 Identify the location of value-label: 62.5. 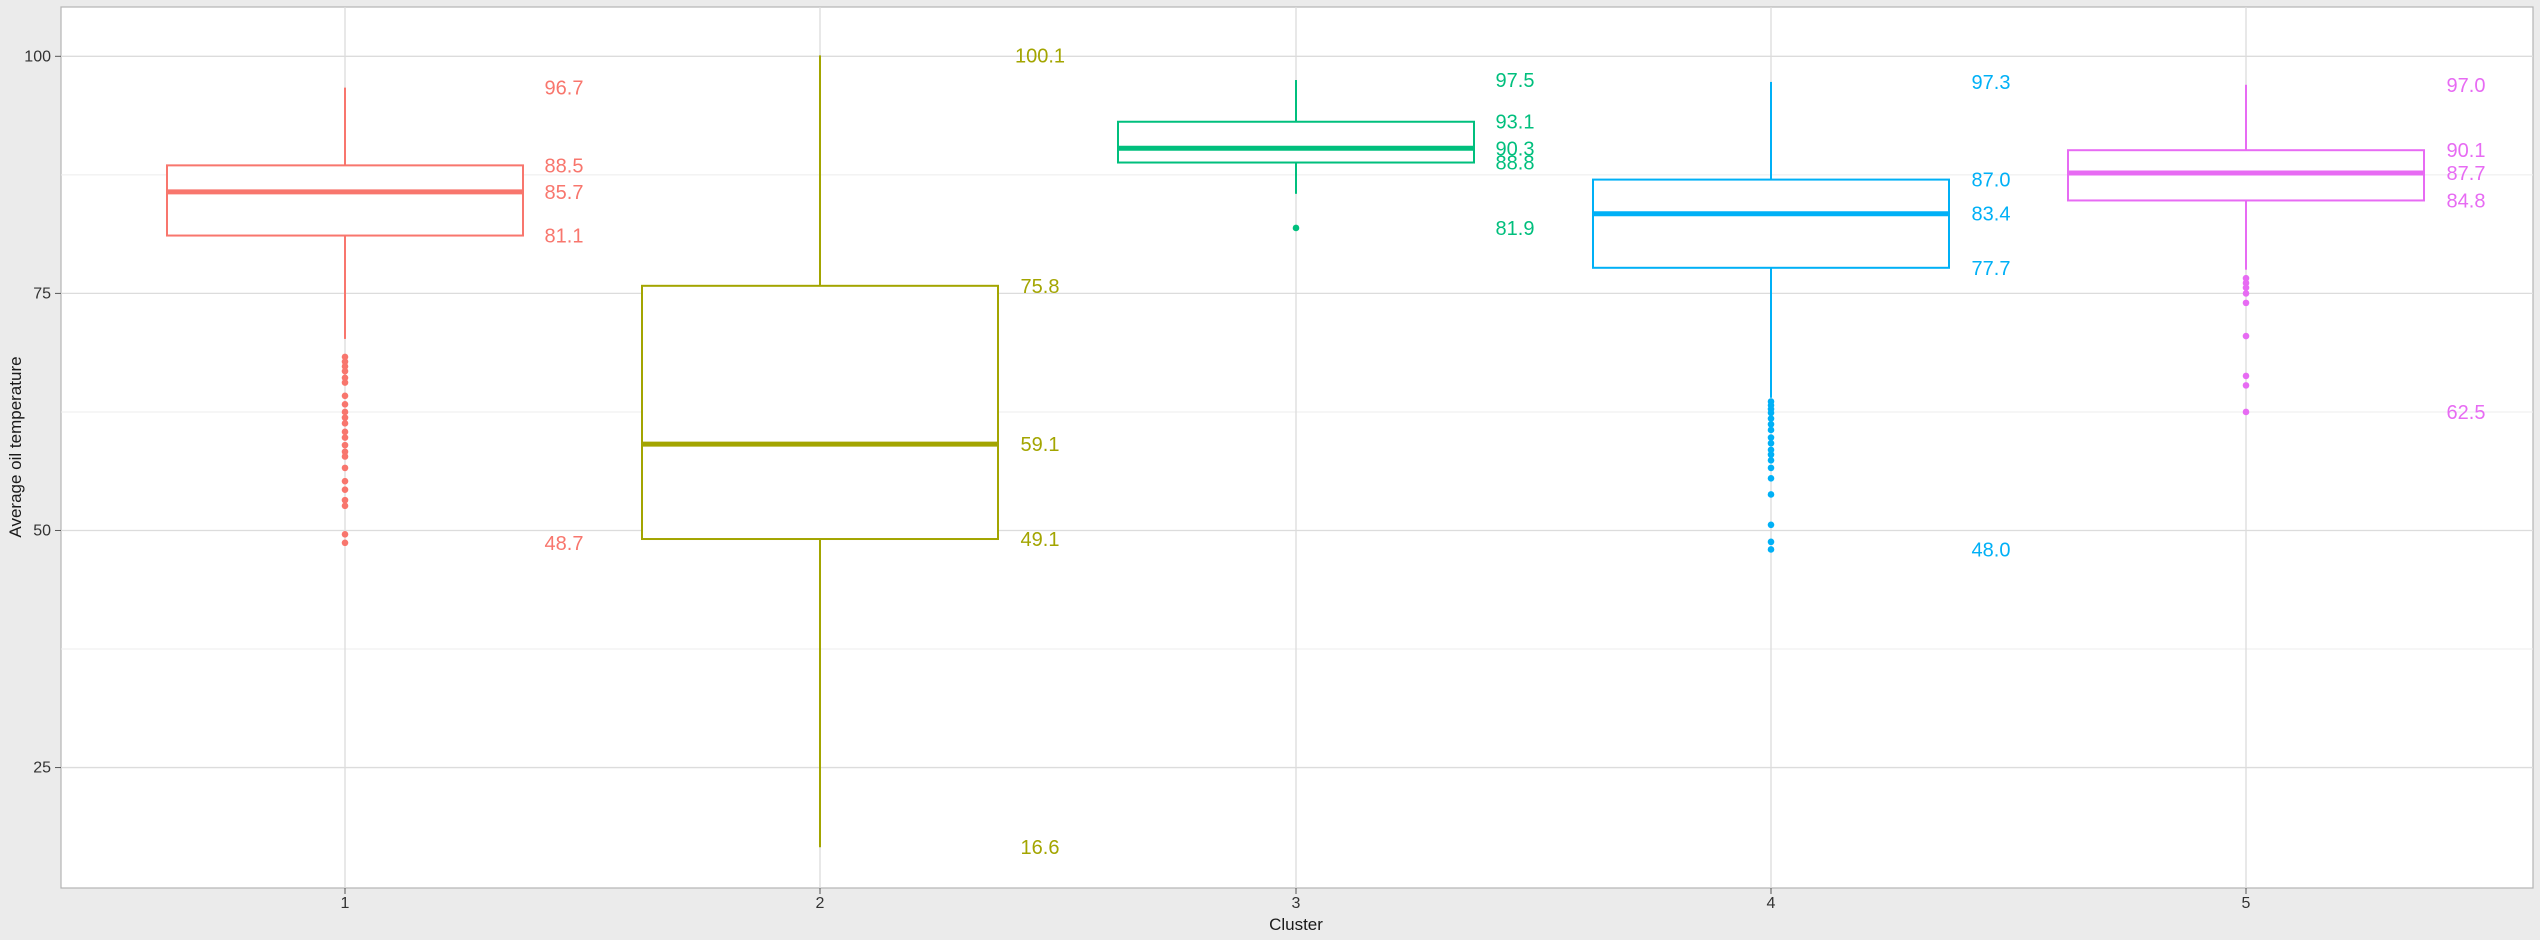
(2466, 413).